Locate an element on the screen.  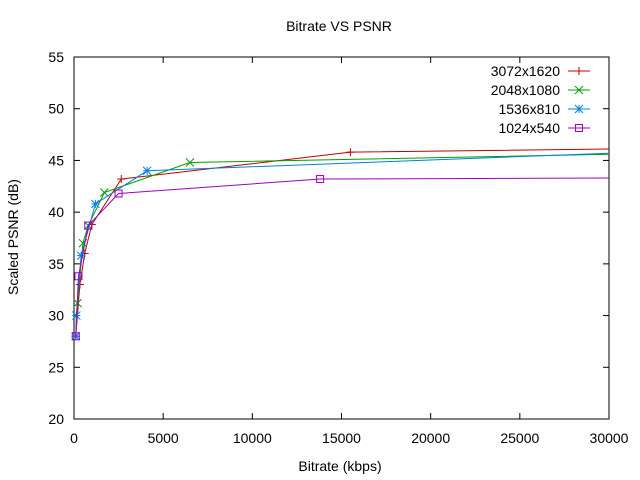
y-axis-label: Scaled PSNR (dB) is located at coordinates (13, 237).